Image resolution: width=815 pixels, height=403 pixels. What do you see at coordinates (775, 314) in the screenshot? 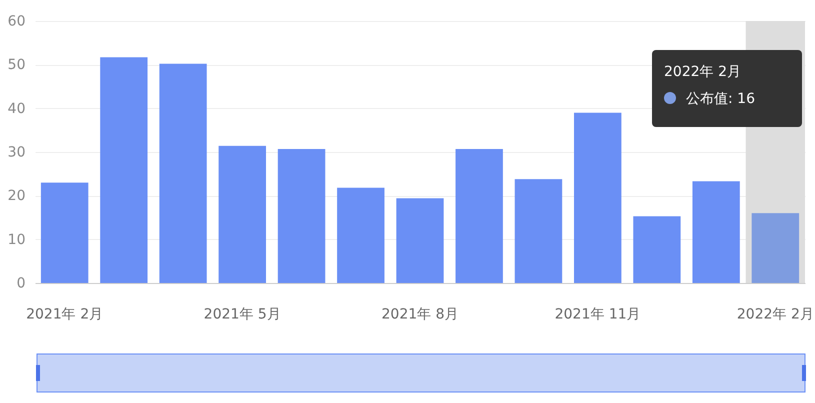
I see `x-tick-label: 2022年 2月` at bounding box center [775, 314].